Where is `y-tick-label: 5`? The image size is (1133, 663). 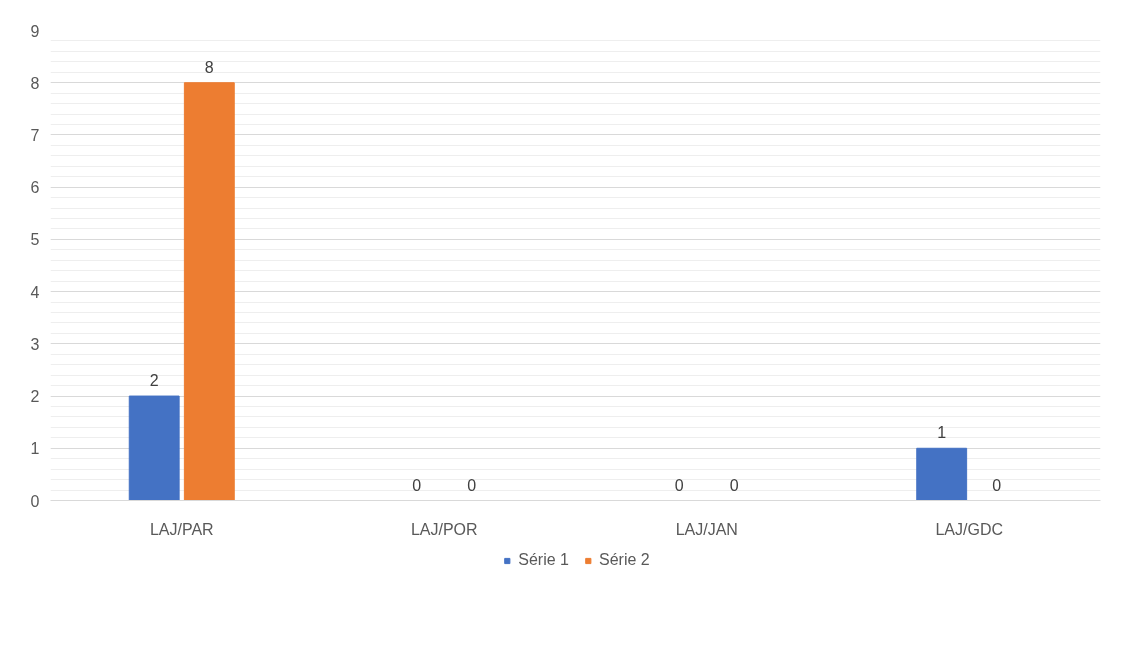
y-tick-label: 5 is located at coordinates (35, 240).